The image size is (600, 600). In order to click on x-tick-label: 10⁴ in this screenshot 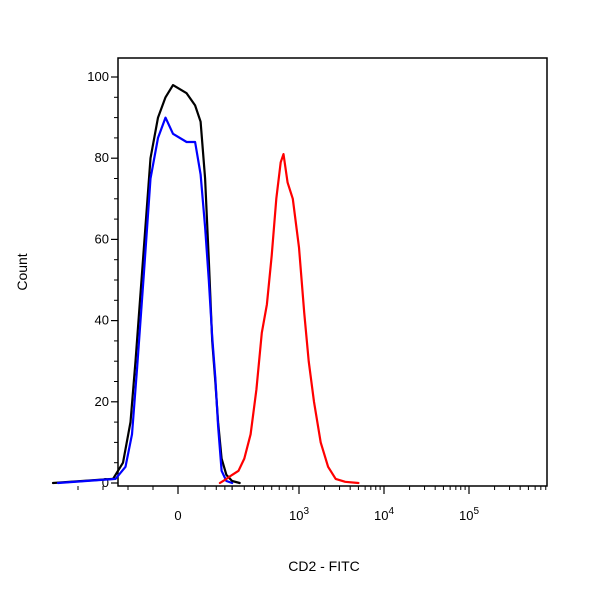, I will do `click(384, 514)`.